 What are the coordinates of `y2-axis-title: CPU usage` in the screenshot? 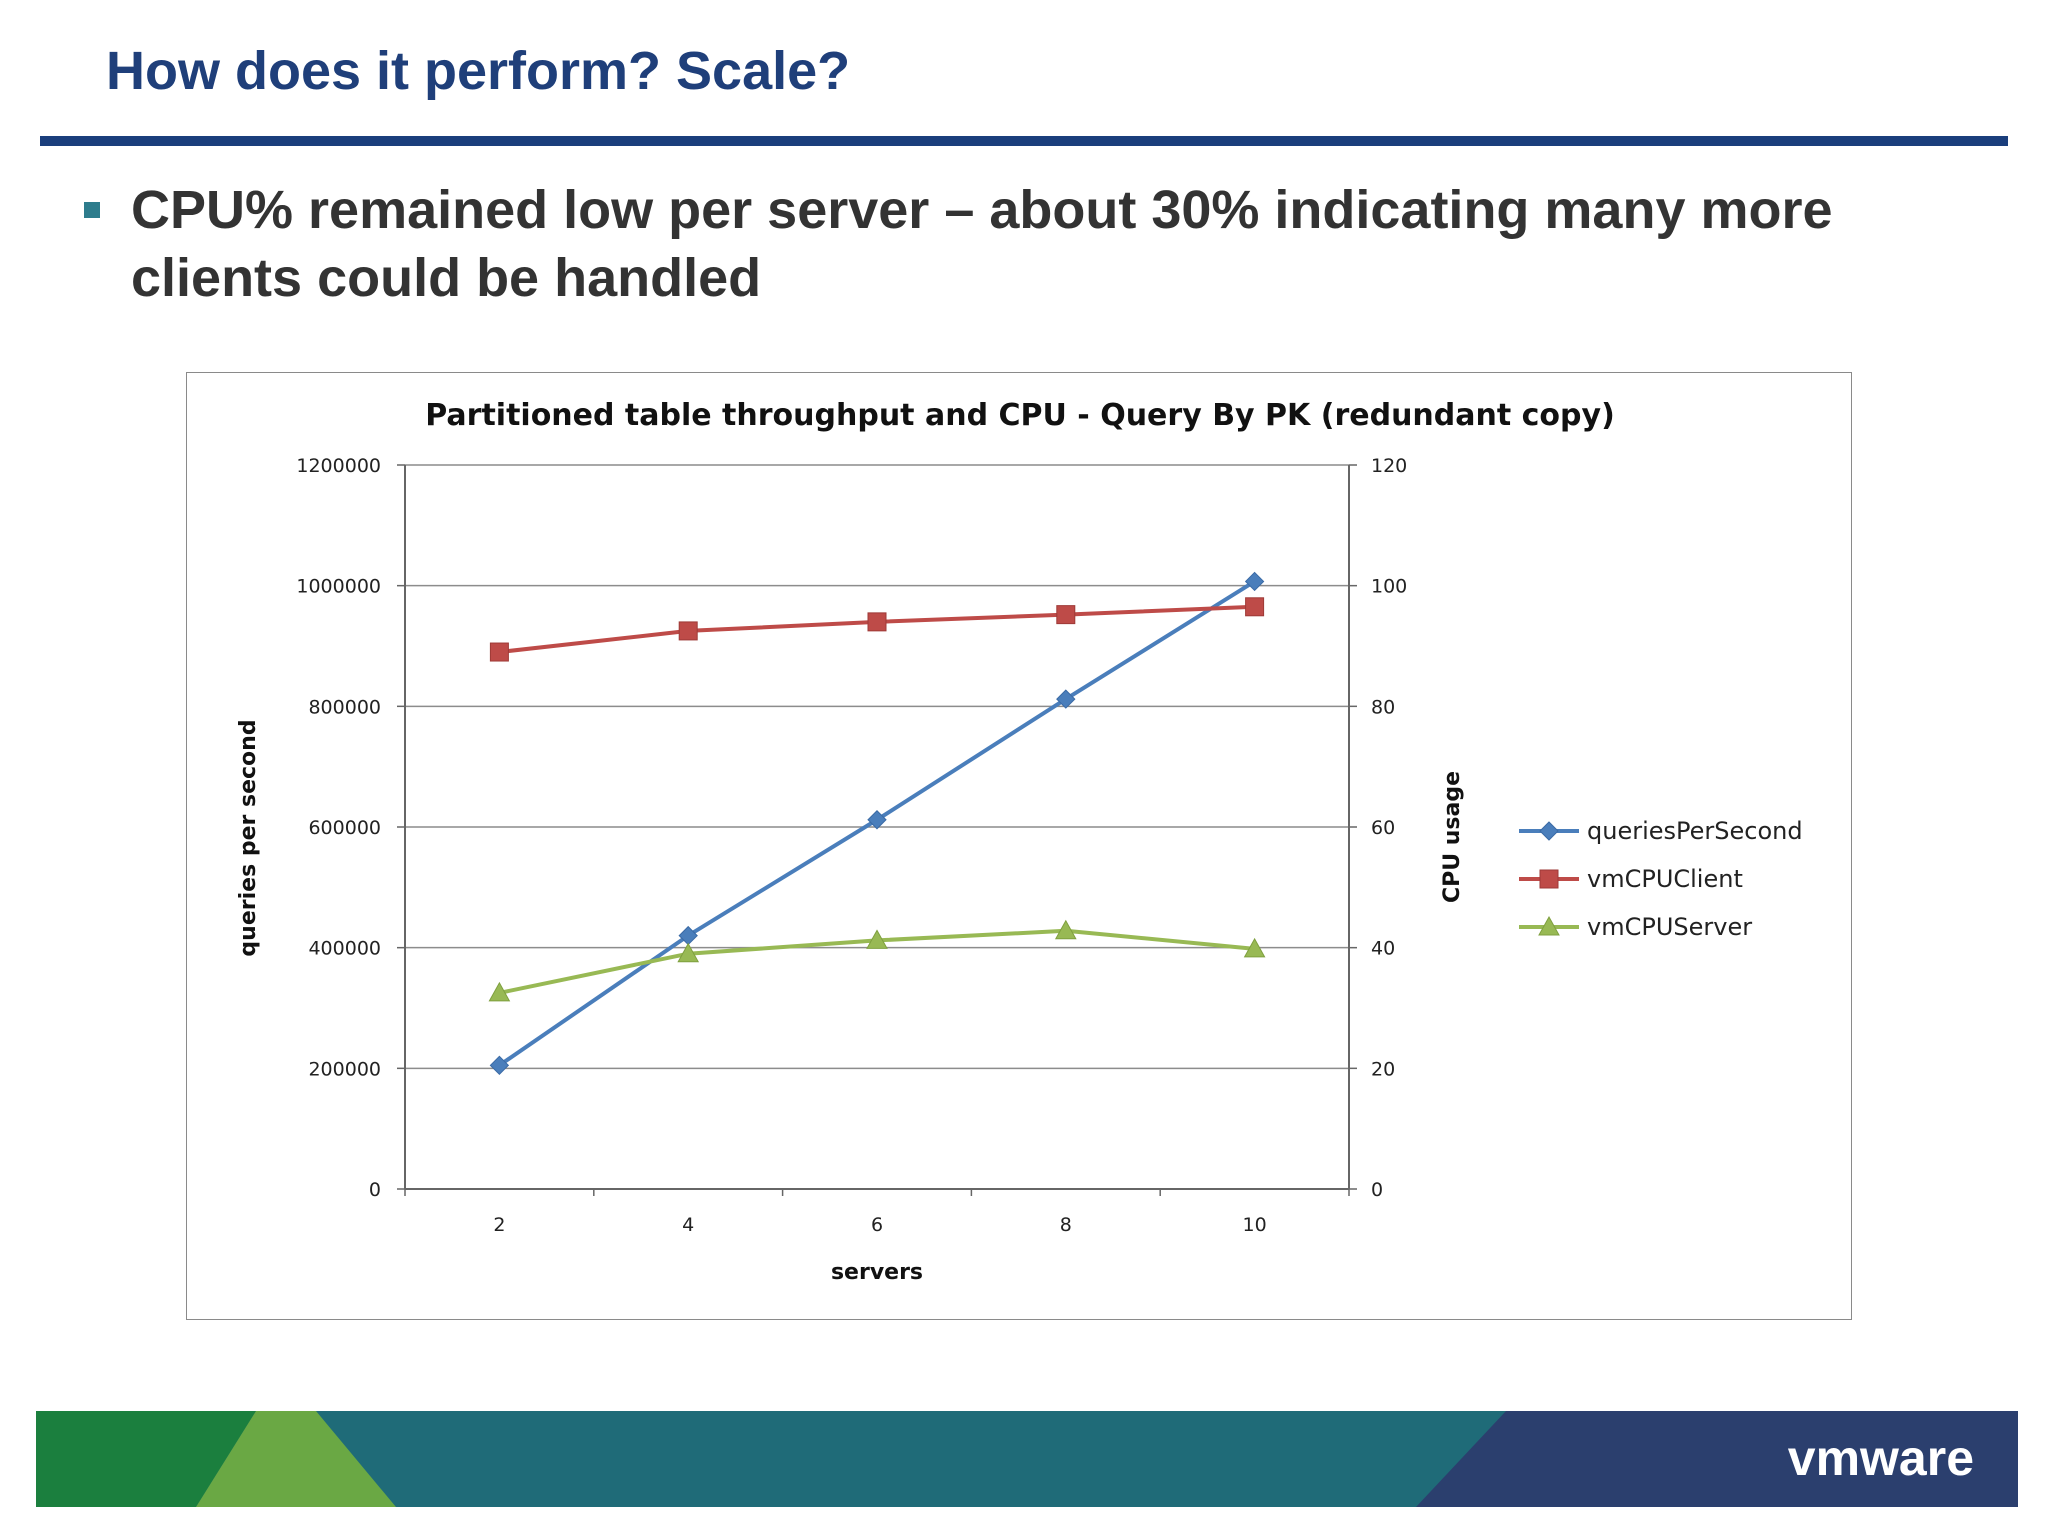 It's located at (1452, 837).